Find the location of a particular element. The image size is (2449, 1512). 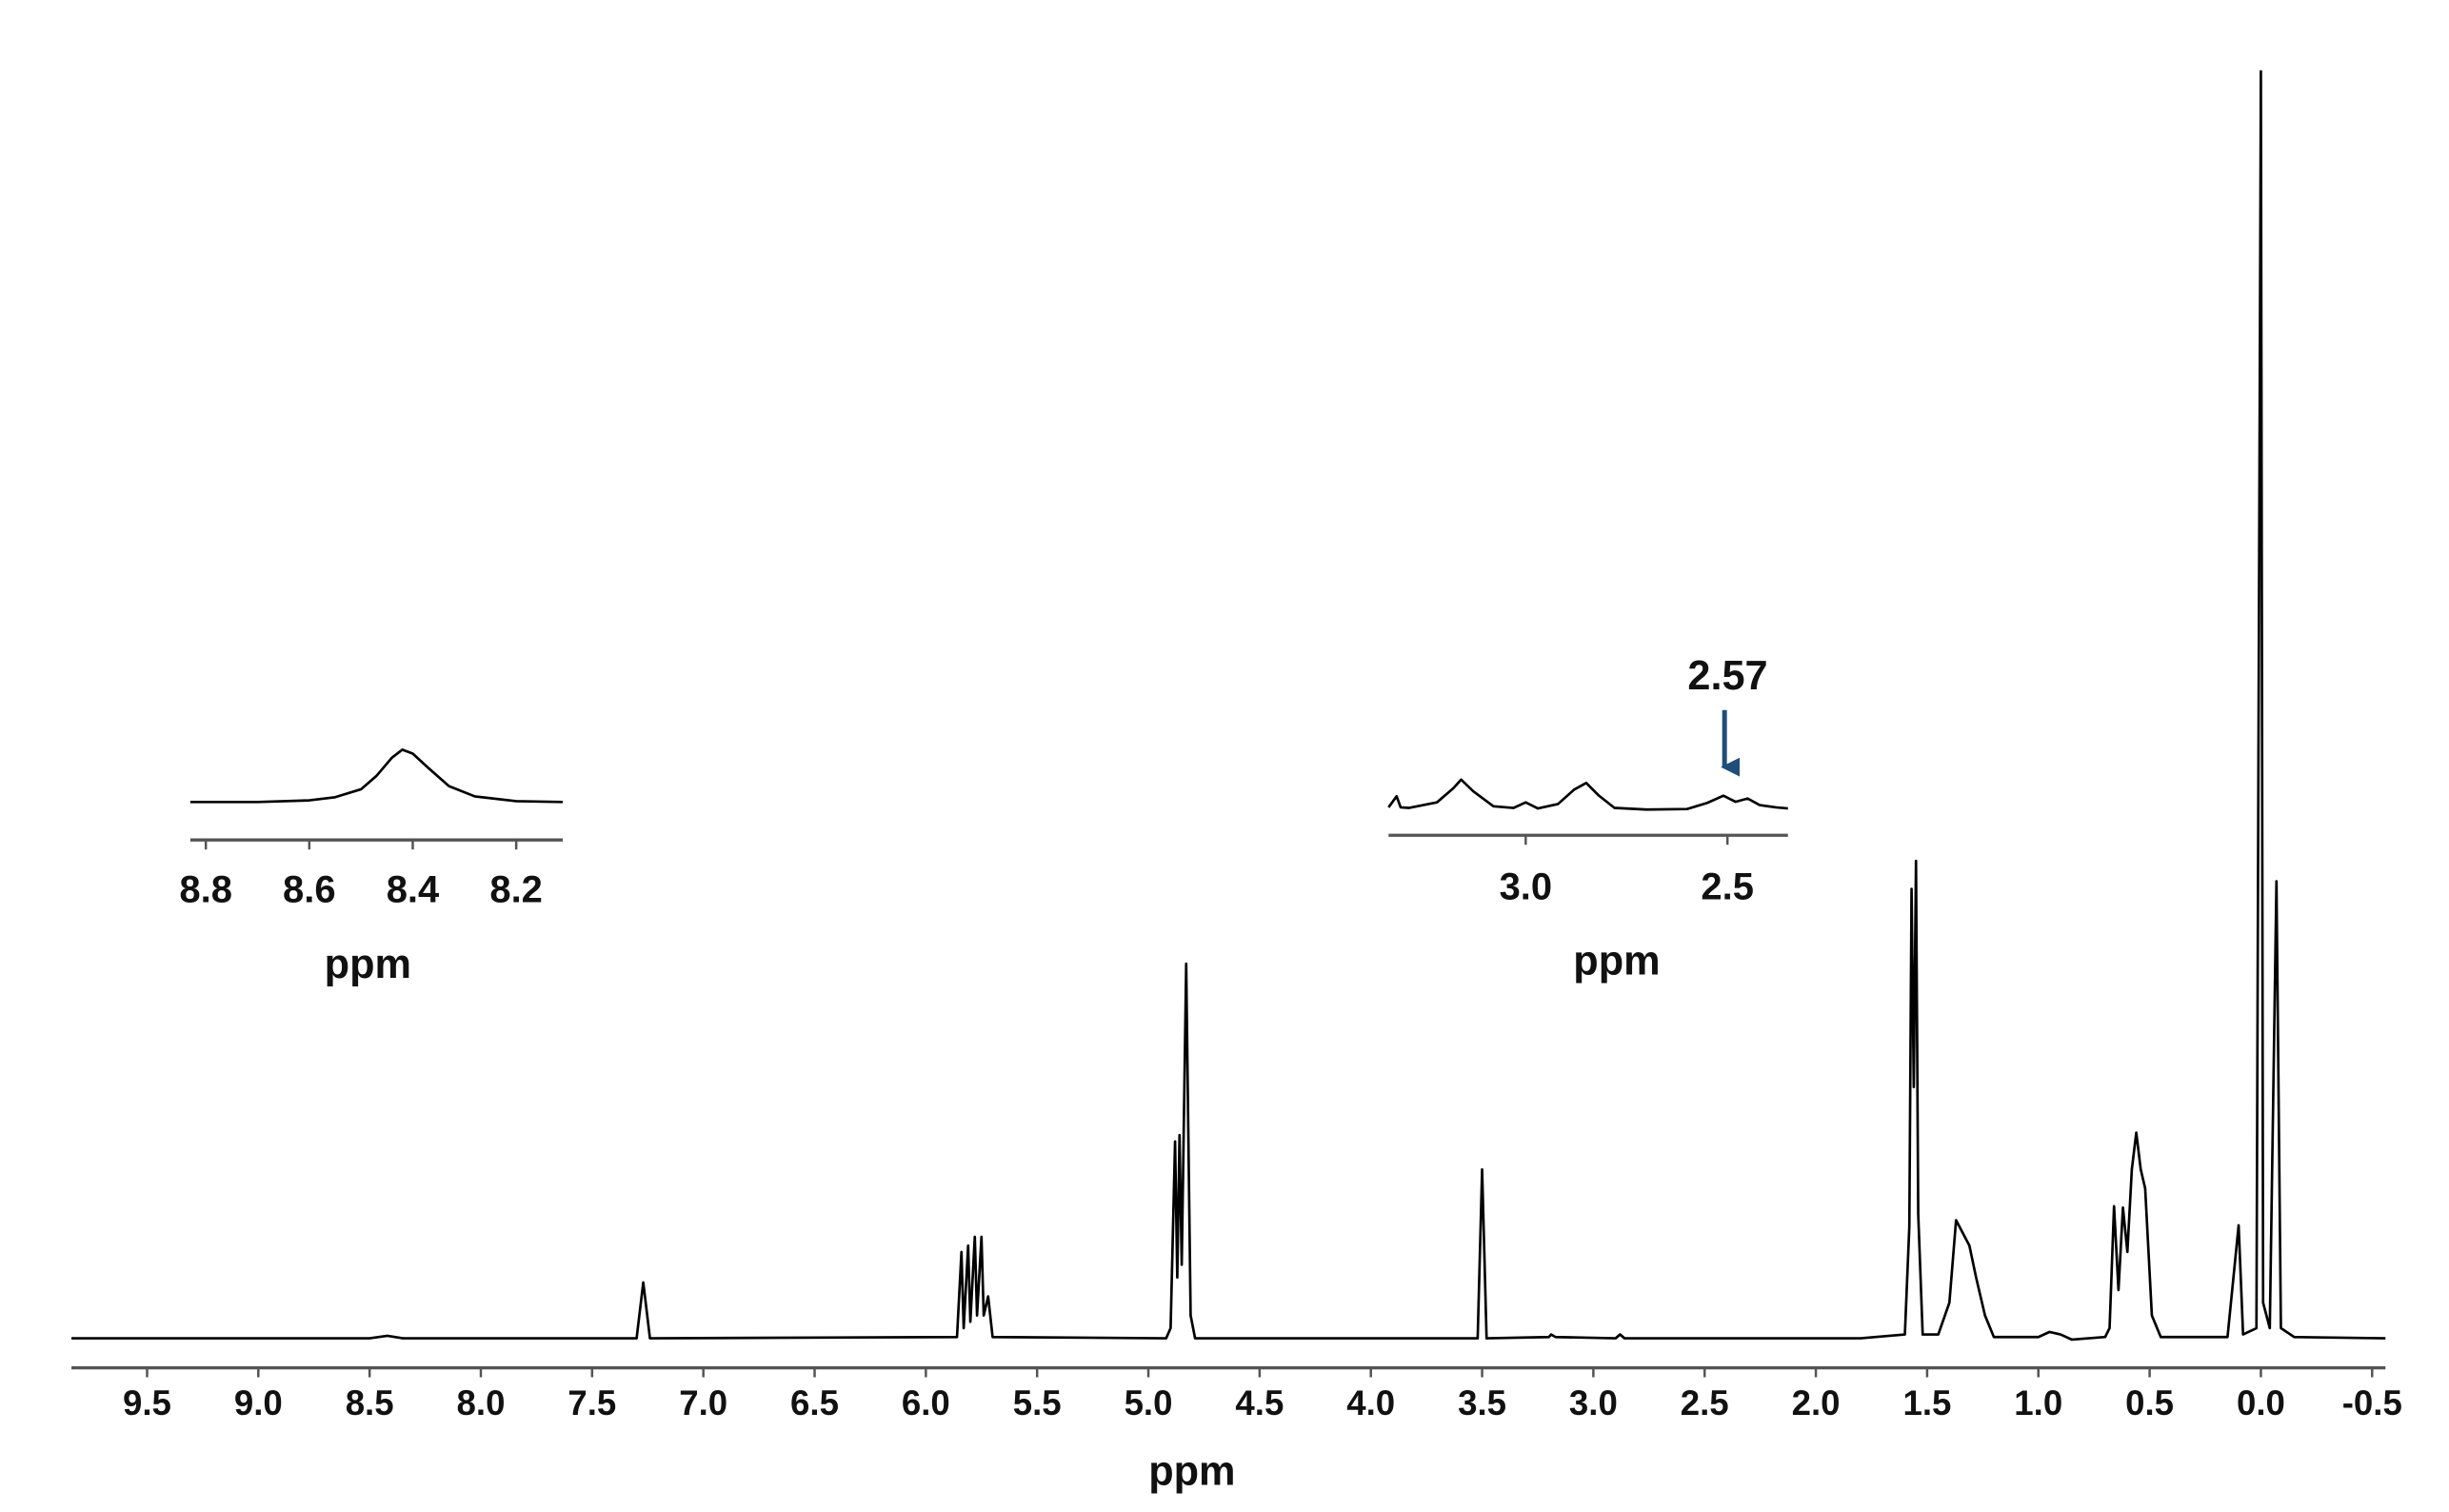

x-tick-label: -0.5 is located at coordinates (2372, 1402).